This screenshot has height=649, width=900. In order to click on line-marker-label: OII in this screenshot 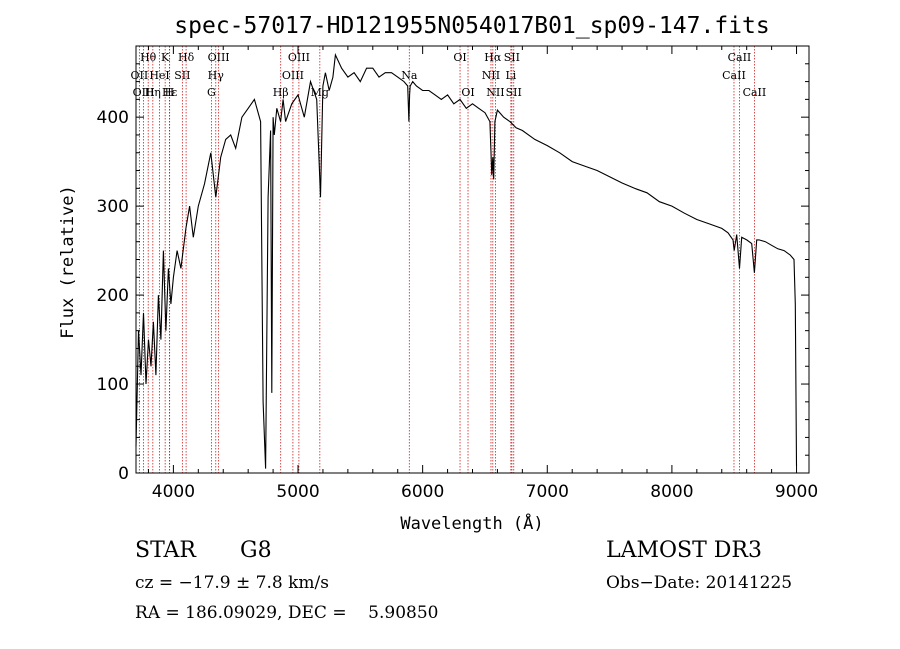, I will do `click(140, 75)`.